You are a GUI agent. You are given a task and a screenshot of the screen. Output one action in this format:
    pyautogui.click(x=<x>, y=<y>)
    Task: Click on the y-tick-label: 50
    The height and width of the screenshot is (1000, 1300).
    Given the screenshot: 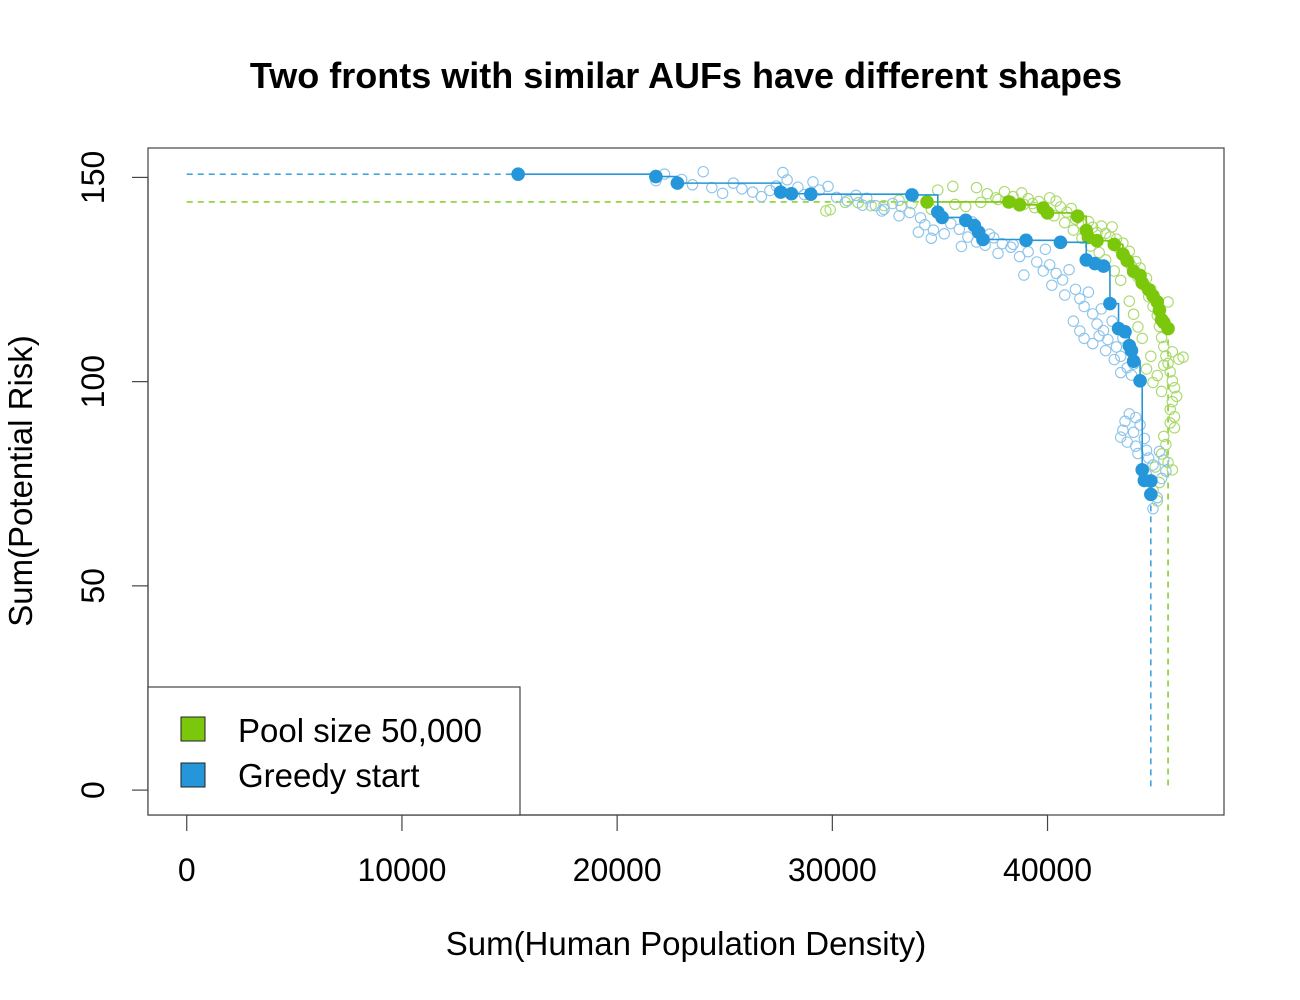 What is the action you would take?
    pyautogui.click(x=93, y=586)
    